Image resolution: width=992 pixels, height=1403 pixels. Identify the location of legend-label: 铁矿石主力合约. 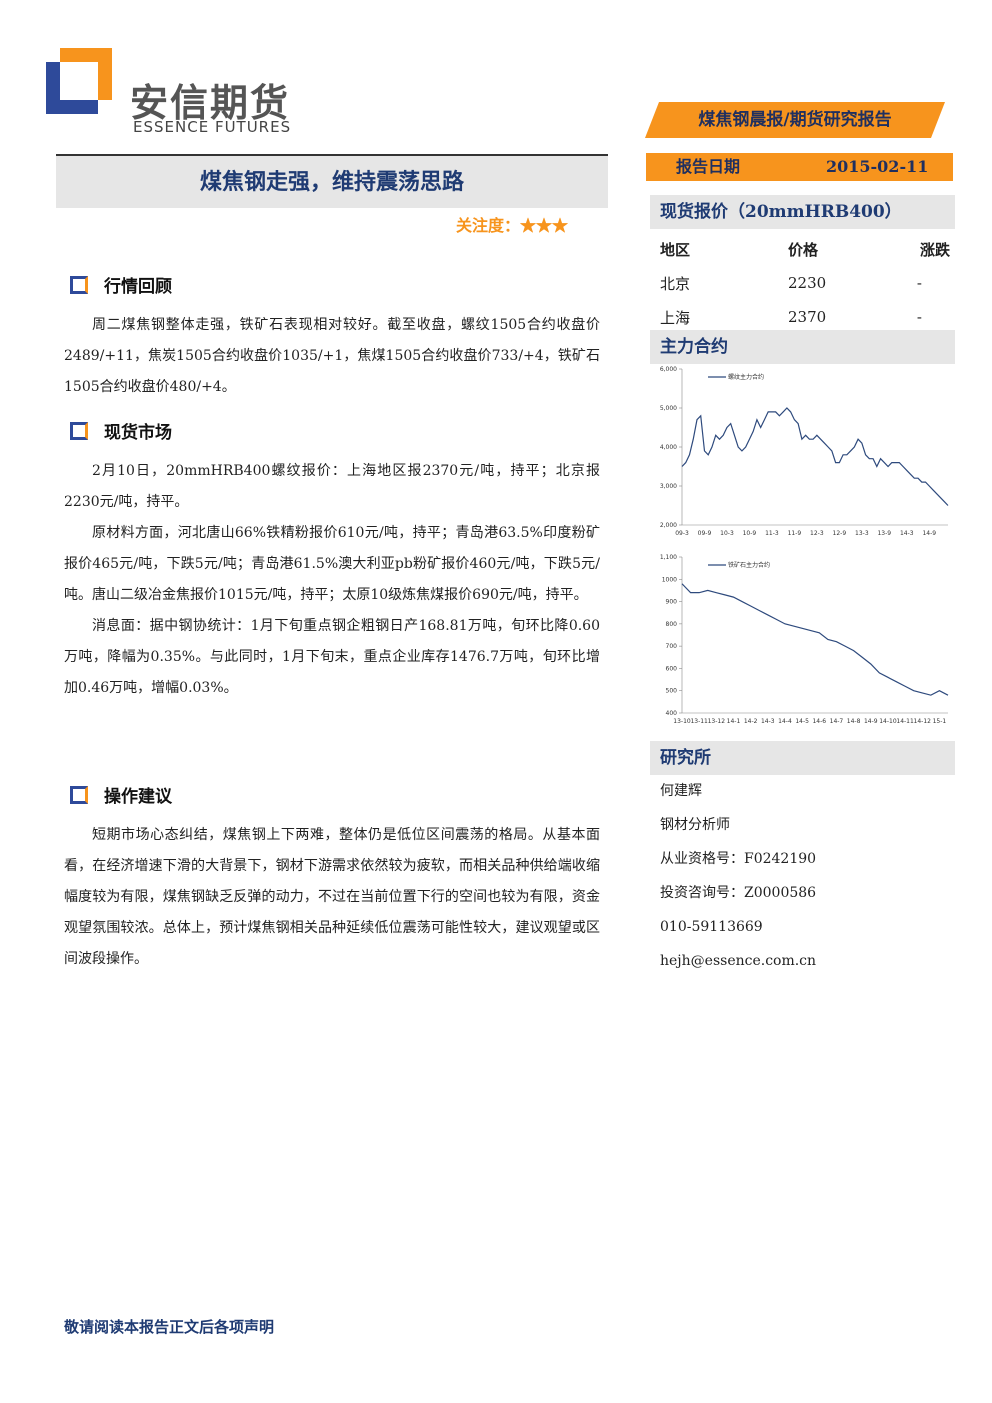
(749, 565).